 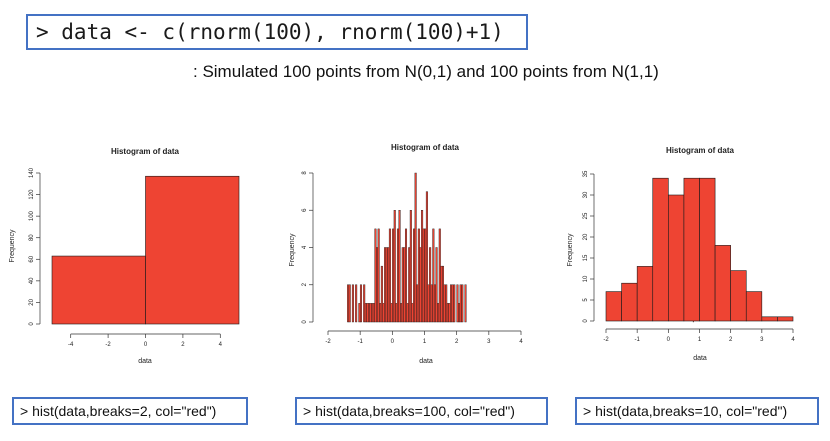 I want to click on y-tick-label: 35, so click(x=586, y=173).